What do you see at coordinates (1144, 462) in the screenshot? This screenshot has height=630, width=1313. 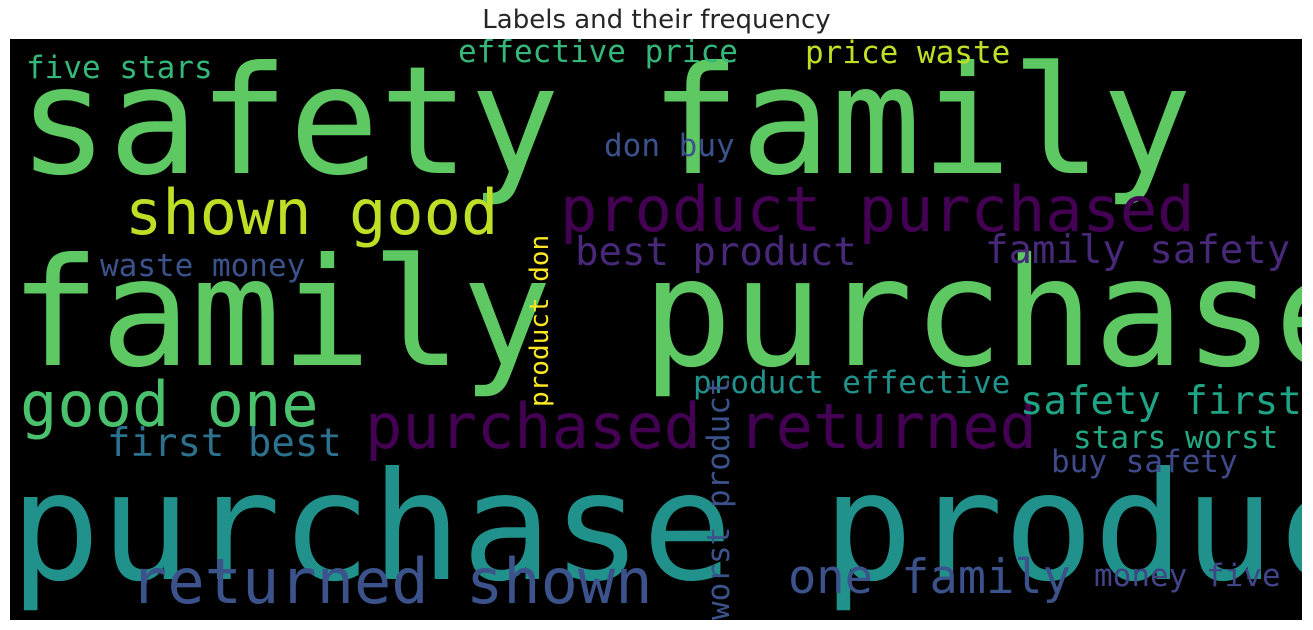 I see `word-buy-safety: buy safety` at bounding box center [1144, 462].